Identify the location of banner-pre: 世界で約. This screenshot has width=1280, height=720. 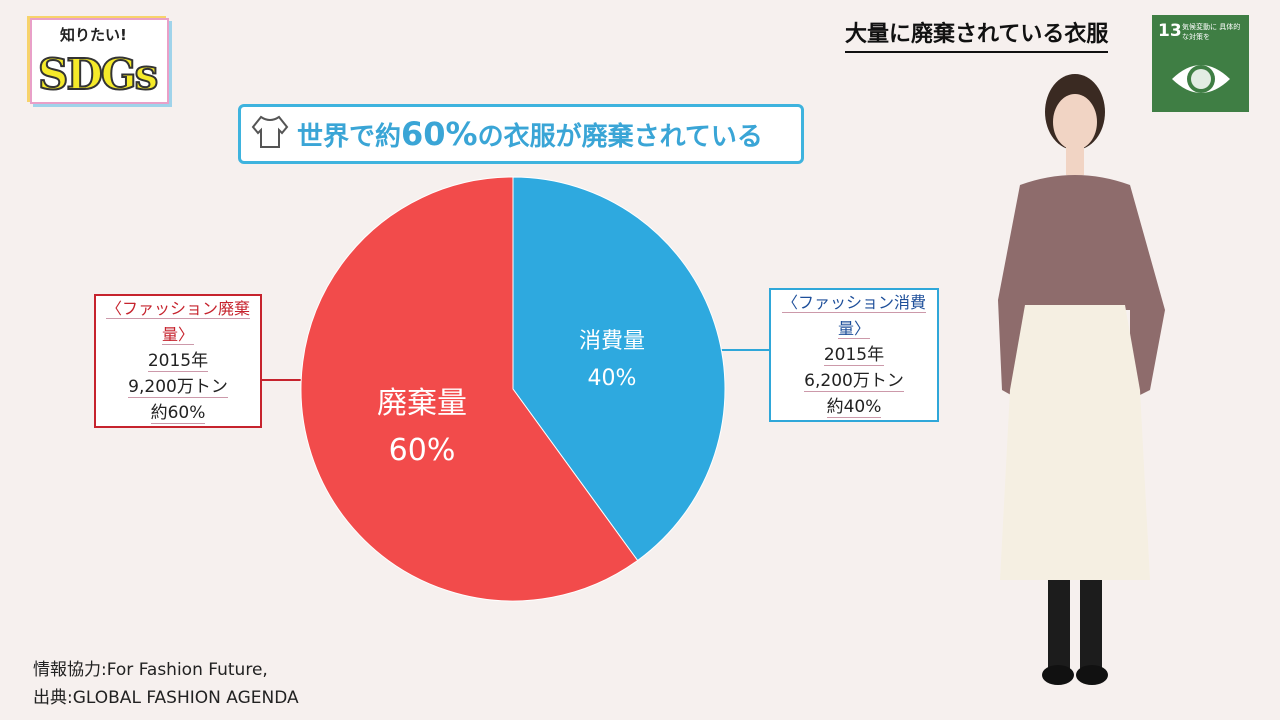
(349, 137).